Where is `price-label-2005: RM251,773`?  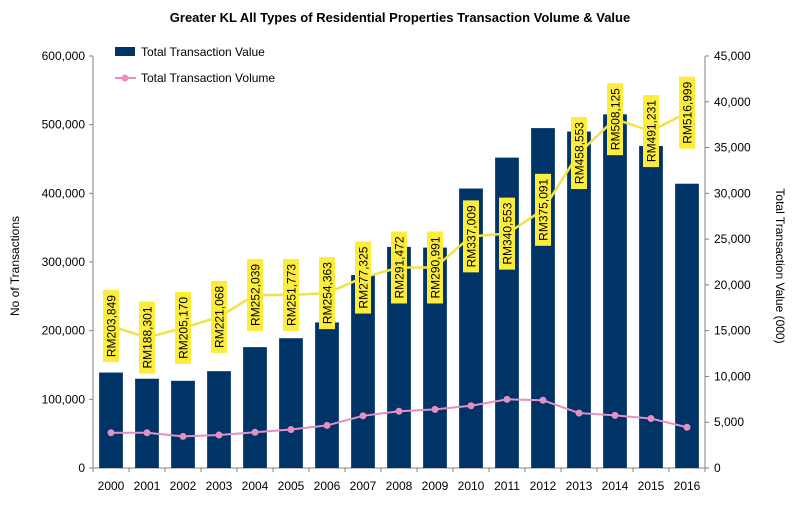
price-label-2005: RM251,773 is located at coordinates (291, 294).